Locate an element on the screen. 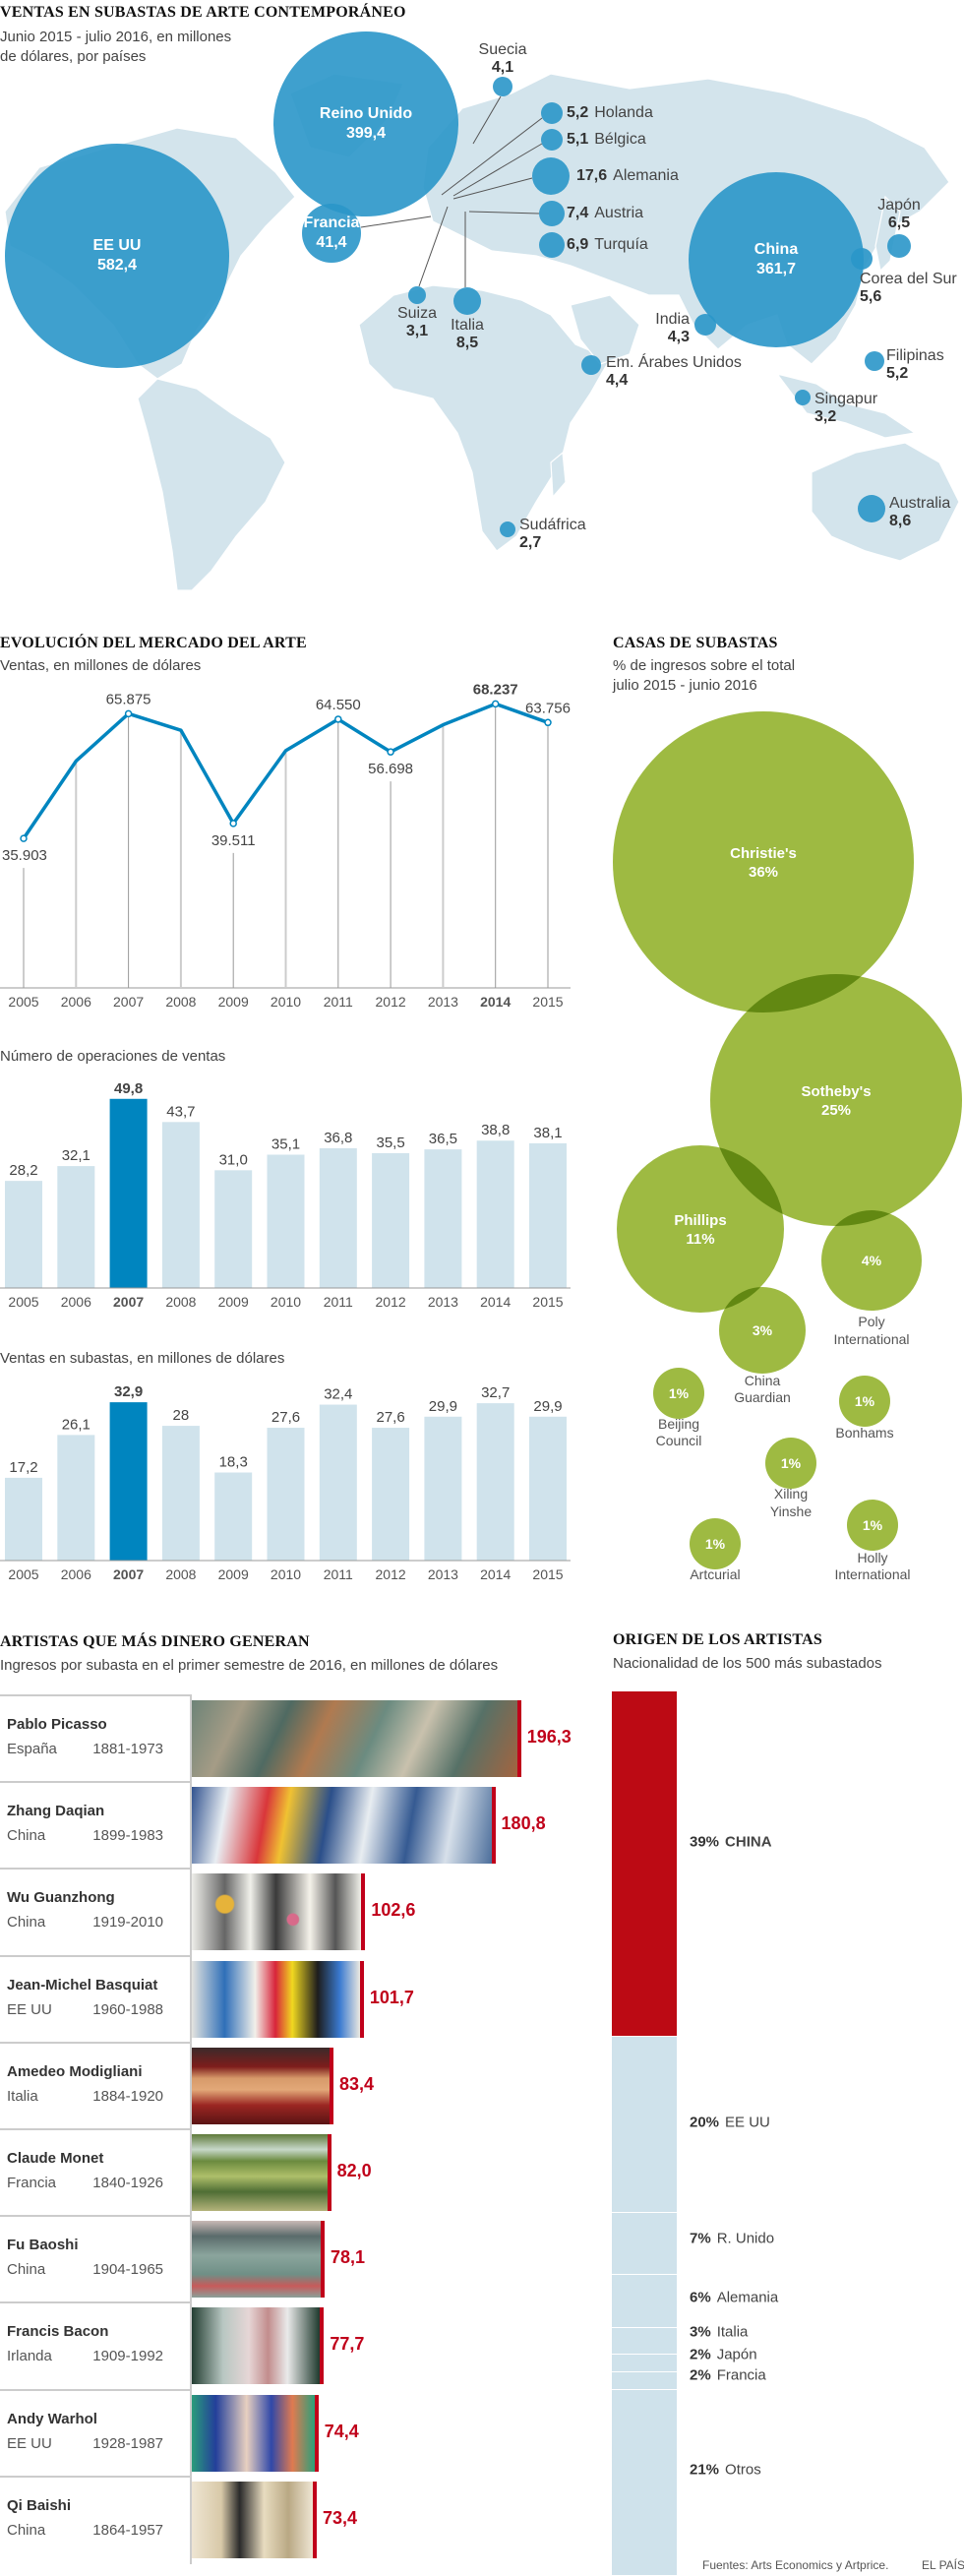 This screenshot has height=2576, width=964. bar-label-2006: 26,1 is located at coordinates (76, 1424).